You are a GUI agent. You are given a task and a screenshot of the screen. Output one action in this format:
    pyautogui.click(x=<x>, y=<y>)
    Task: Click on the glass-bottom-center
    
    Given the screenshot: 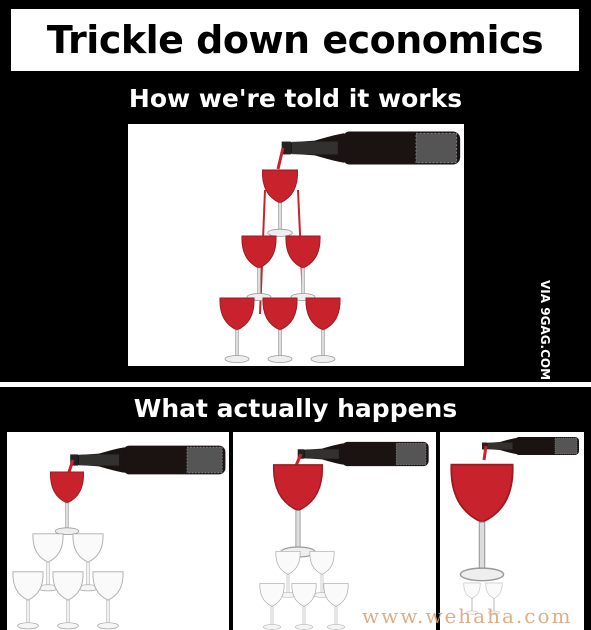 What is the action you would take?
    pyautogui.click(x=280, y=330)
    